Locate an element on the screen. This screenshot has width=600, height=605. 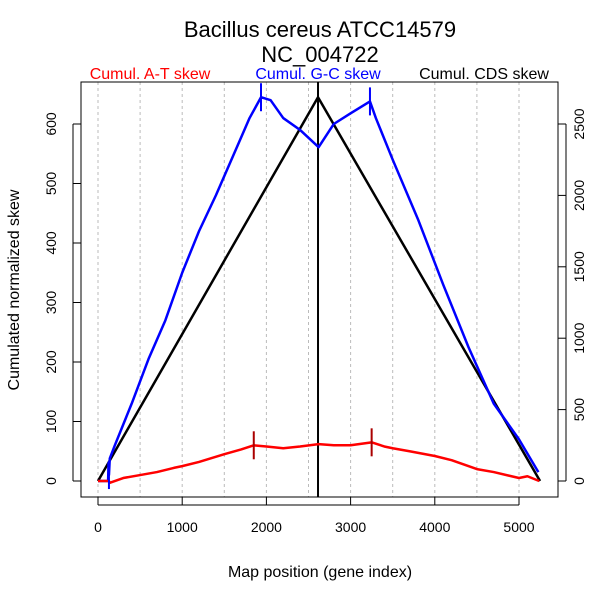
y2-tick-label: 2000 is located at coordinates (579, 195).